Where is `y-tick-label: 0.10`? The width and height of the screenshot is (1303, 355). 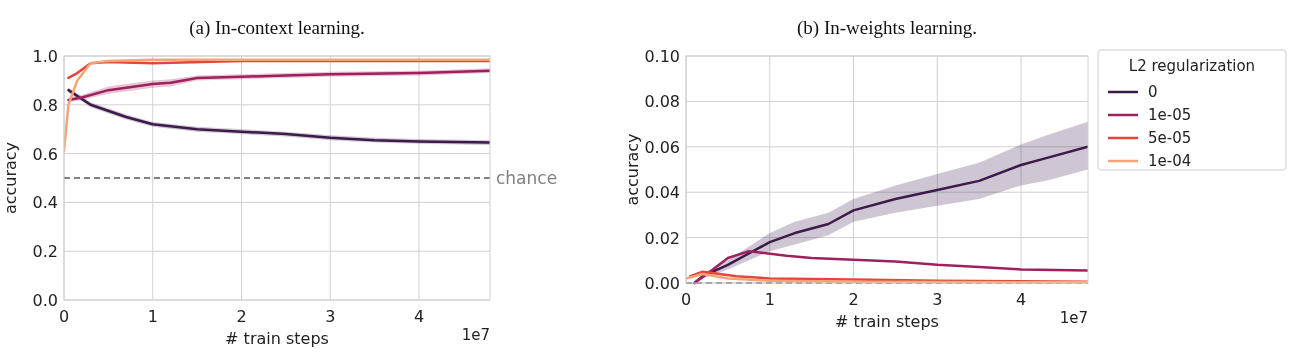 y-tick-label: 0.10 is located at coordinates (662, 56).